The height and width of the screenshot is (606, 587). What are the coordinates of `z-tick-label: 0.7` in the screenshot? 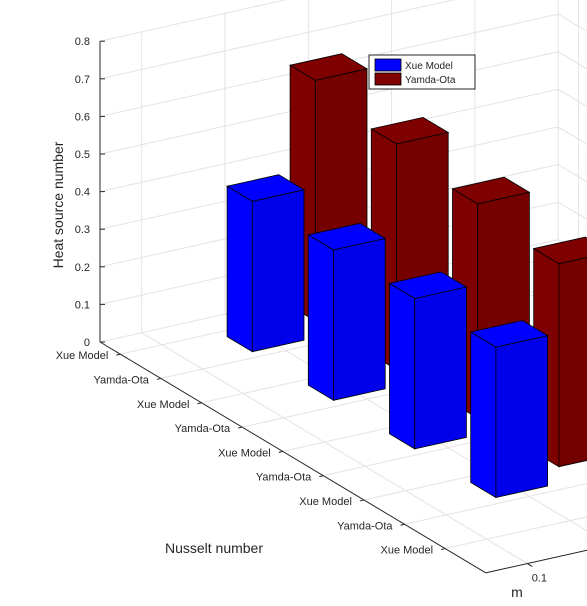 It's located at (82, 80).